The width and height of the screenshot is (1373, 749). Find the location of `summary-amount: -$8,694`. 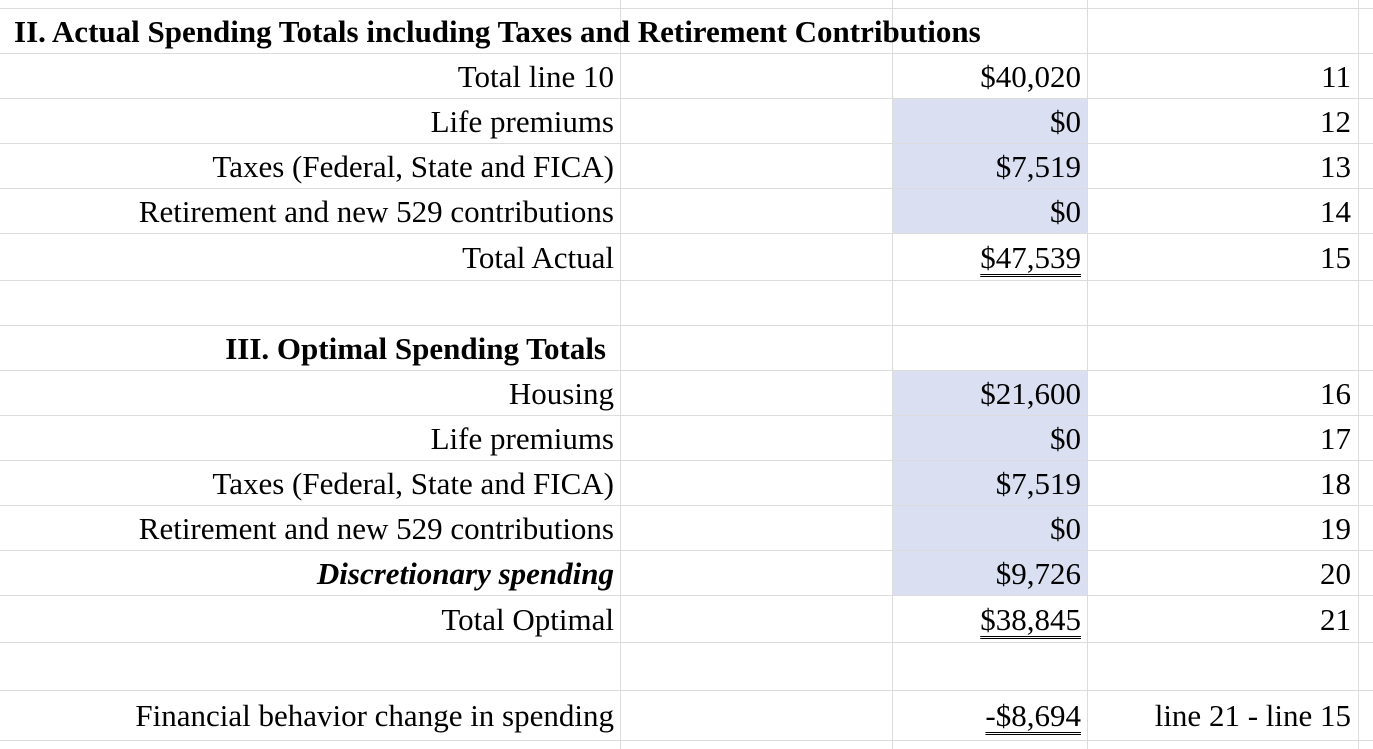

summary-amount: -$8,694 is located at coordinates (1033, 715).